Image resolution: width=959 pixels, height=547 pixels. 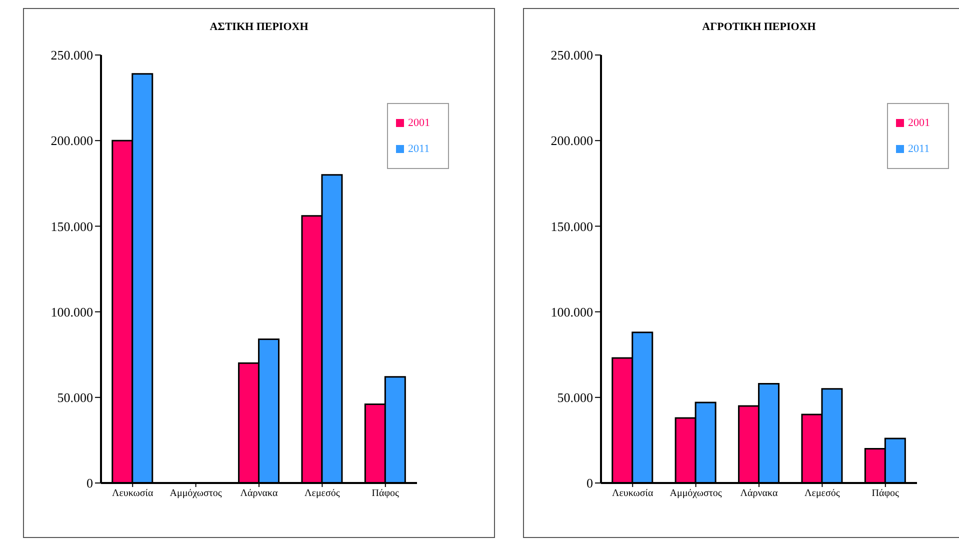 I want to click on chart-title: ΑΣΤΙΚΗ ΠΕΡΙΟΧΗ, so click(x=259, y=27).